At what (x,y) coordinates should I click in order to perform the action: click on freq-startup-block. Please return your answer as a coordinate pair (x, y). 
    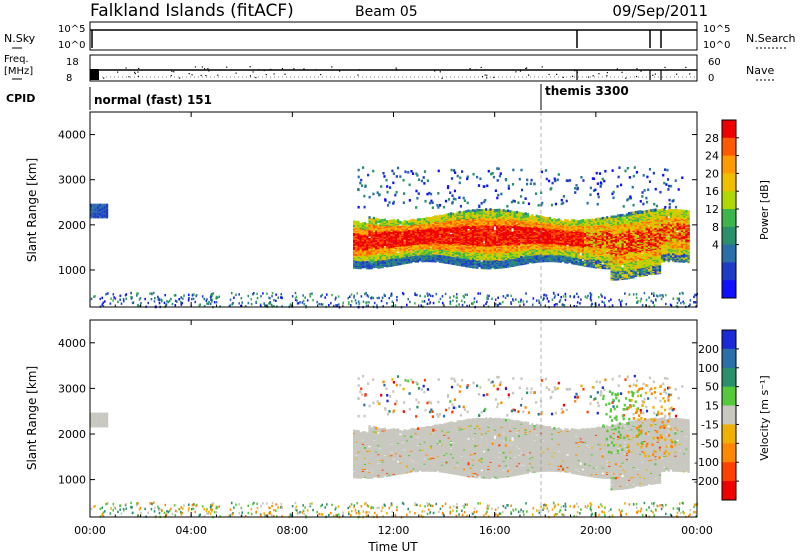
    Looking at the image, I should click on (94, 74).